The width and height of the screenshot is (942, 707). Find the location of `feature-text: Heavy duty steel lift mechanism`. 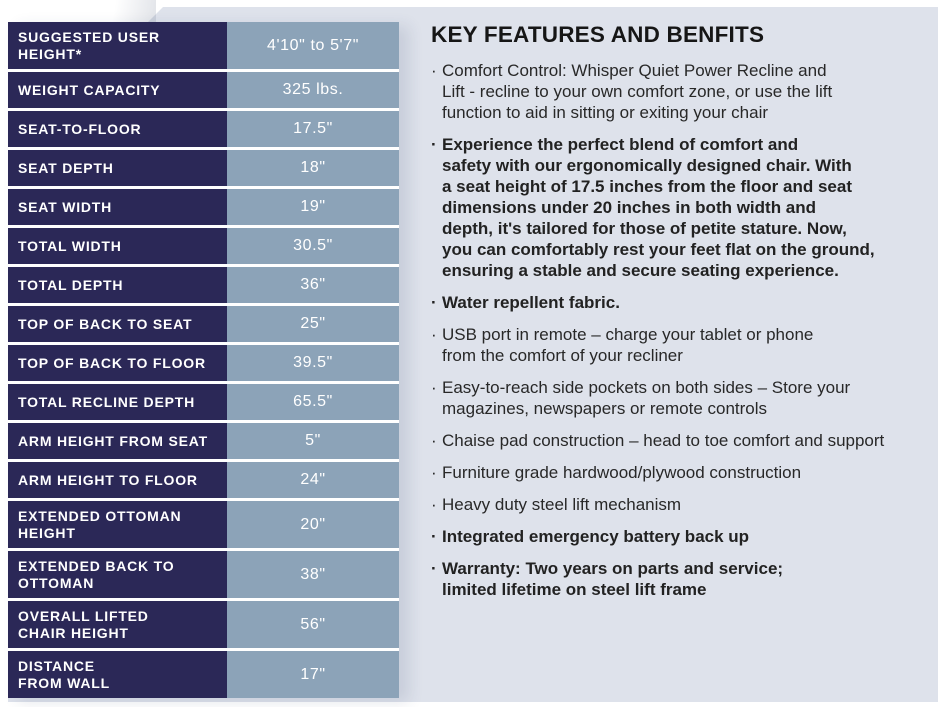

feature-text: Heavy duty steel lift mechanism is located at coordinates (562, 504).